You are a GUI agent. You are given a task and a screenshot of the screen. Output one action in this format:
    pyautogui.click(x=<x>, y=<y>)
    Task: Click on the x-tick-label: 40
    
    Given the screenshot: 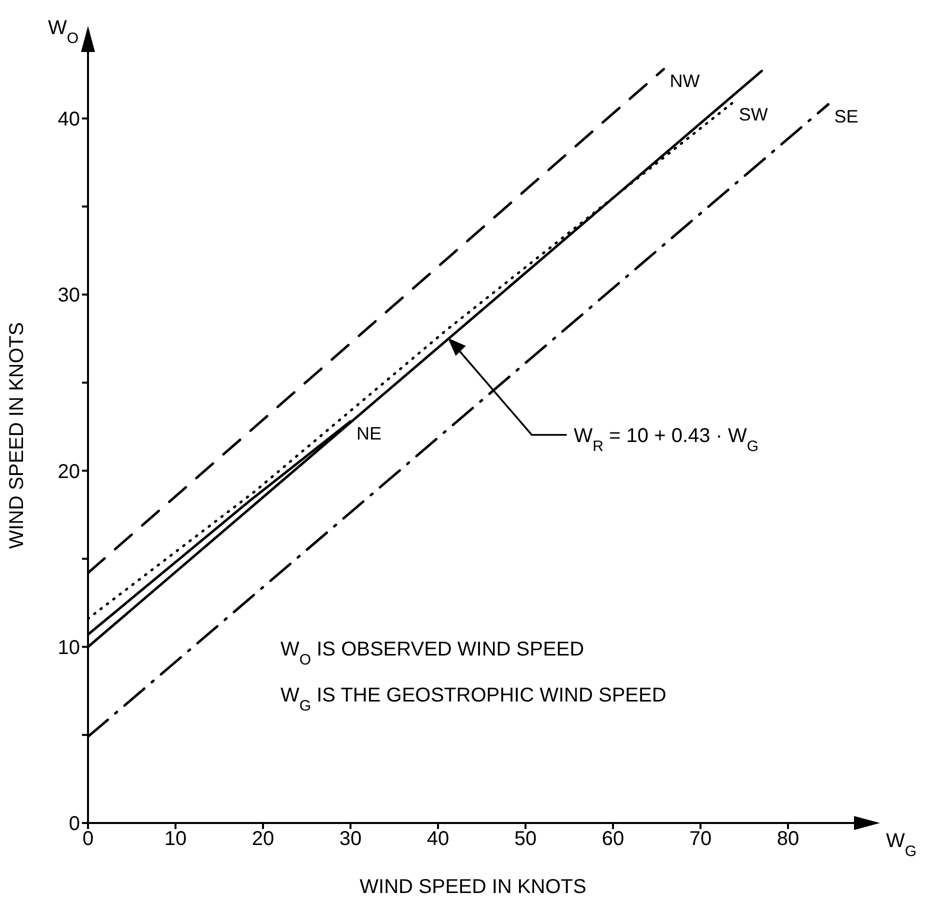 What is the action you would take?
    pyautogui.click(x=438, y=839)
    